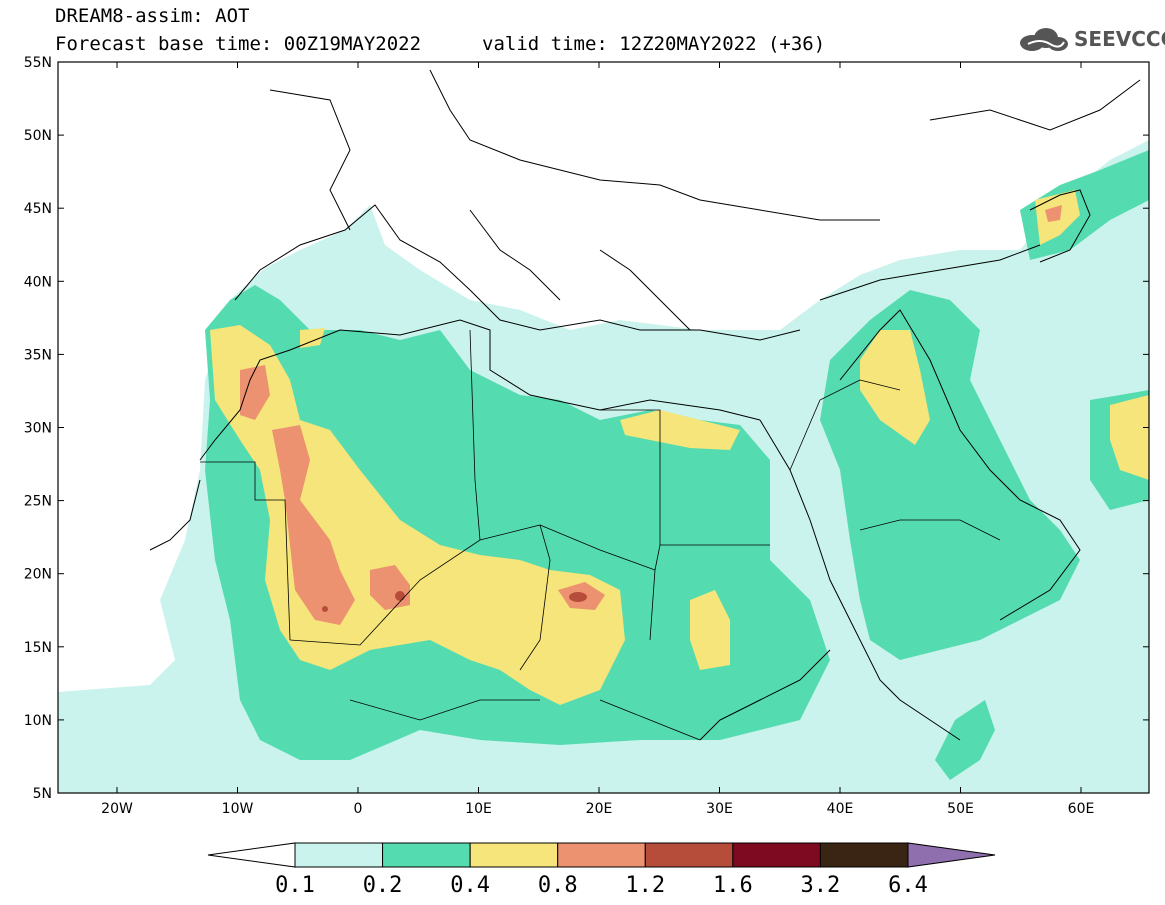  Describe the element at coordinates (238, 809) in the screenshot. I see `lon-label: 10W` at that location.